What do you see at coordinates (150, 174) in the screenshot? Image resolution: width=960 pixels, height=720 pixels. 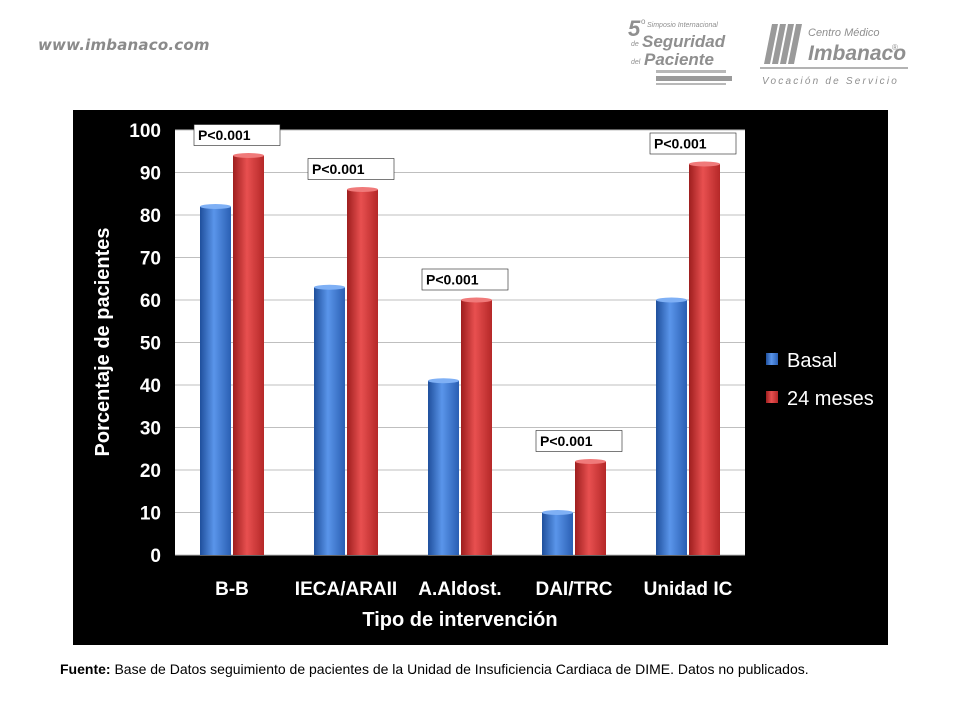 I see `y-tick-label-90: 90` at bounding box center [150, 174].